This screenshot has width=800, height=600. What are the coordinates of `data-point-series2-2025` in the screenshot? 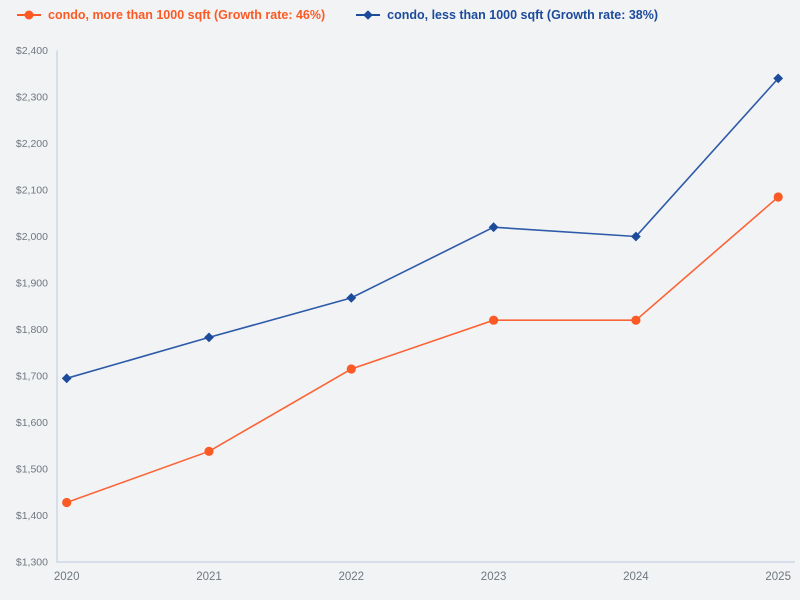 It's located at (778, 78).